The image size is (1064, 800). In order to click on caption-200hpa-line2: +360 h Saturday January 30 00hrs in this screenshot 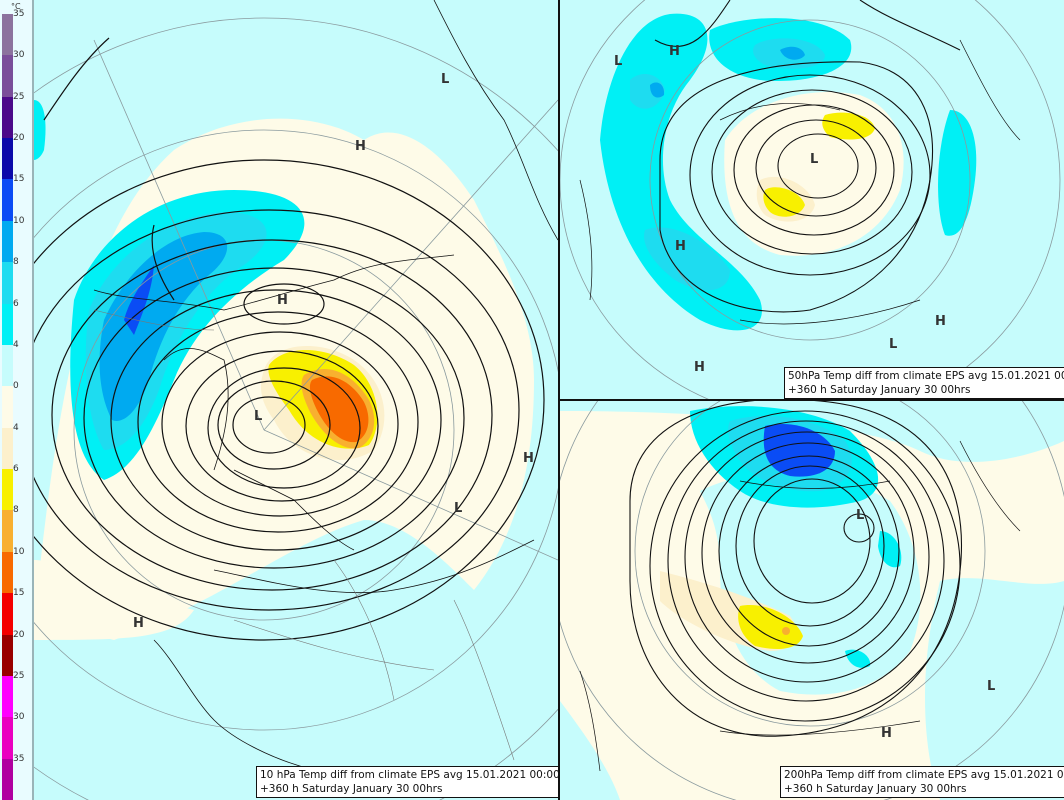, I will do `click(875, 789)`.